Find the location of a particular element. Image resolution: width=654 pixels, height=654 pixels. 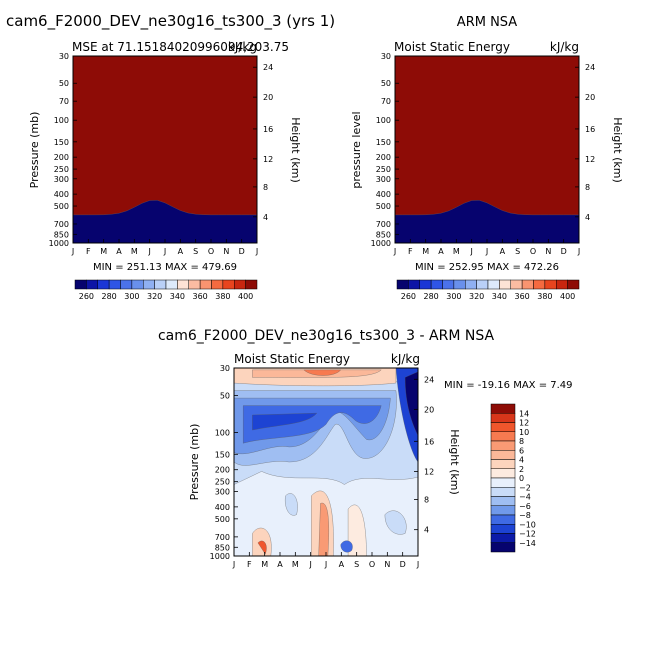

model-ptick-label: 850 is located at coordinates (61, 234).